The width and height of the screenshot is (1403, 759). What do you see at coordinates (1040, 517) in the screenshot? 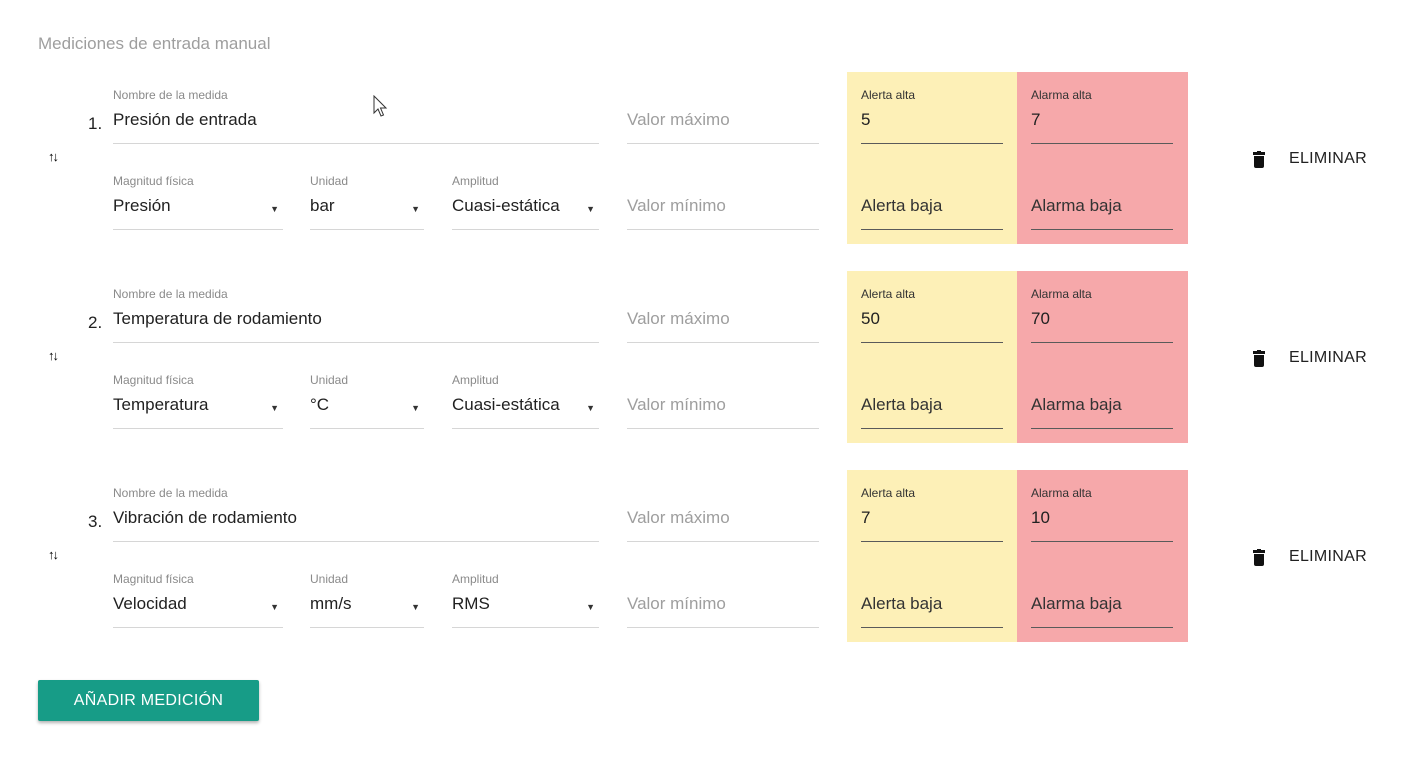
I see `alarm-high-value: 10` at bounding box center [1040, 517].